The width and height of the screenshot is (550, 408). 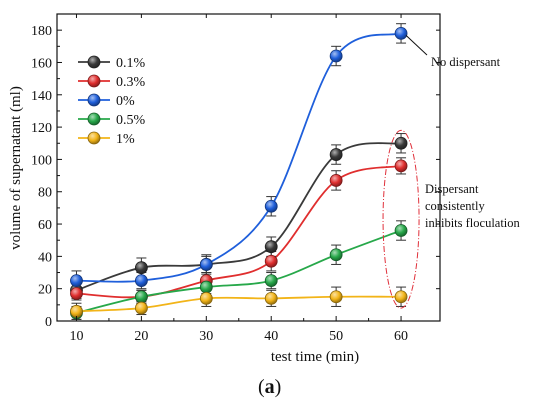 What do you see at coordinates (131, 63) in the screenshot?
I see `legend-label: 0.1%` at bounding box center [131, 63].